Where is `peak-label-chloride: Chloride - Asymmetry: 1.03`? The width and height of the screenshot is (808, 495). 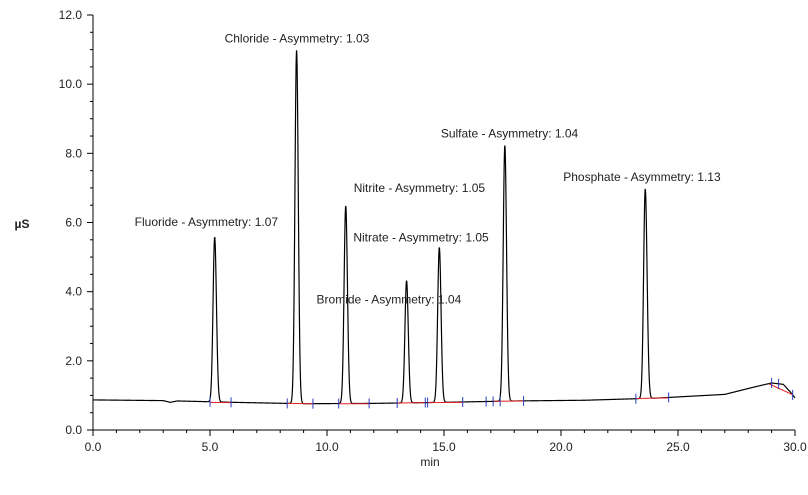
peak-label-chloride: Chloride - Asymmetry: 1.03 is located at coordinates (297, 38).